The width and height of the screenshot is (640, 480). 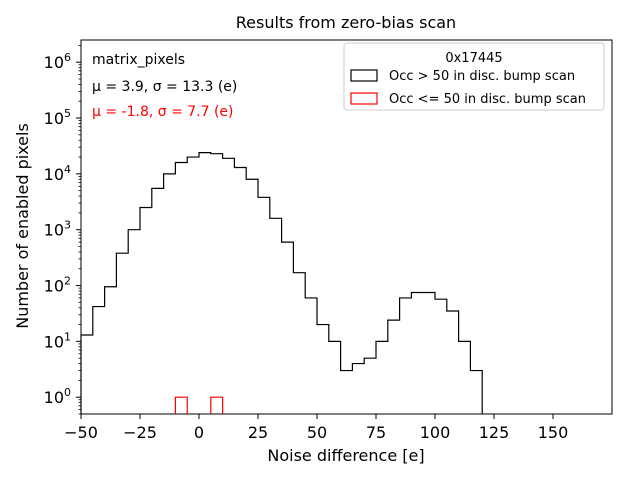 I want to click on y-tick-label: 10⁴, so click(x=57, y=173).